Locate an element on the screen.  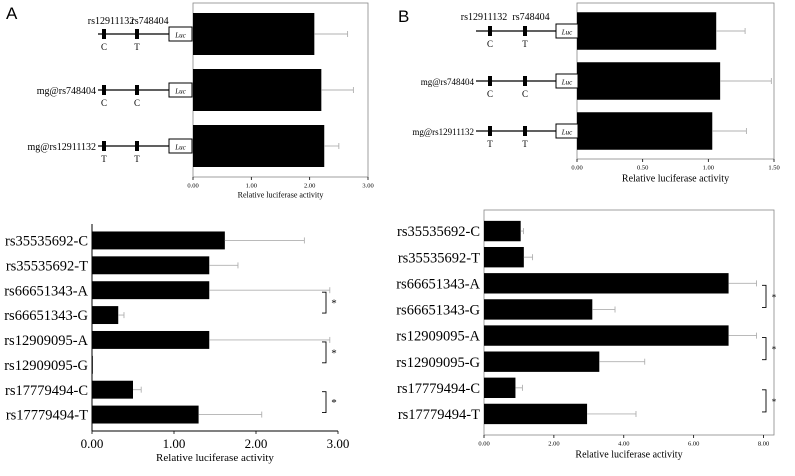
panel-b-construct-label: mg@rs12911132 is located at coordinates (443, 132).